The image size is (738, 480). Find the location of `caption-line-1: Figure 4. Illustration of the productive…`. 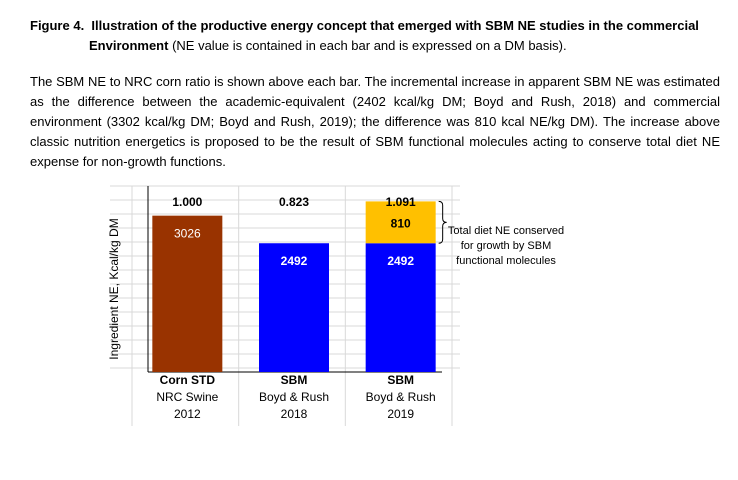

caption-line-1: Figure 4. Illustration of the productive… is located at coordinates (375, 26).